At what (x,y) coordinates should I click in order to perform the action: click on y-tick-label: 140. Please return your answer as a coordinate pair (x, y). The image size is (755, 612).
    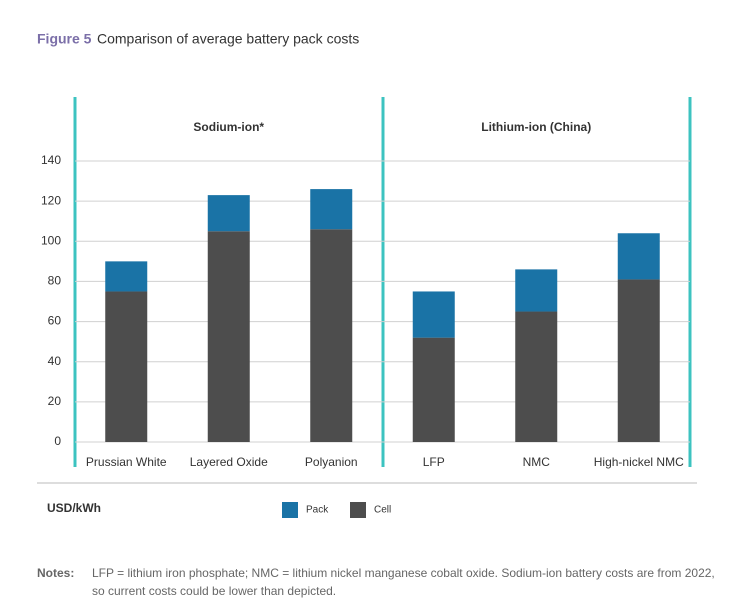
    Looking at the image, I should click on (51, 160).